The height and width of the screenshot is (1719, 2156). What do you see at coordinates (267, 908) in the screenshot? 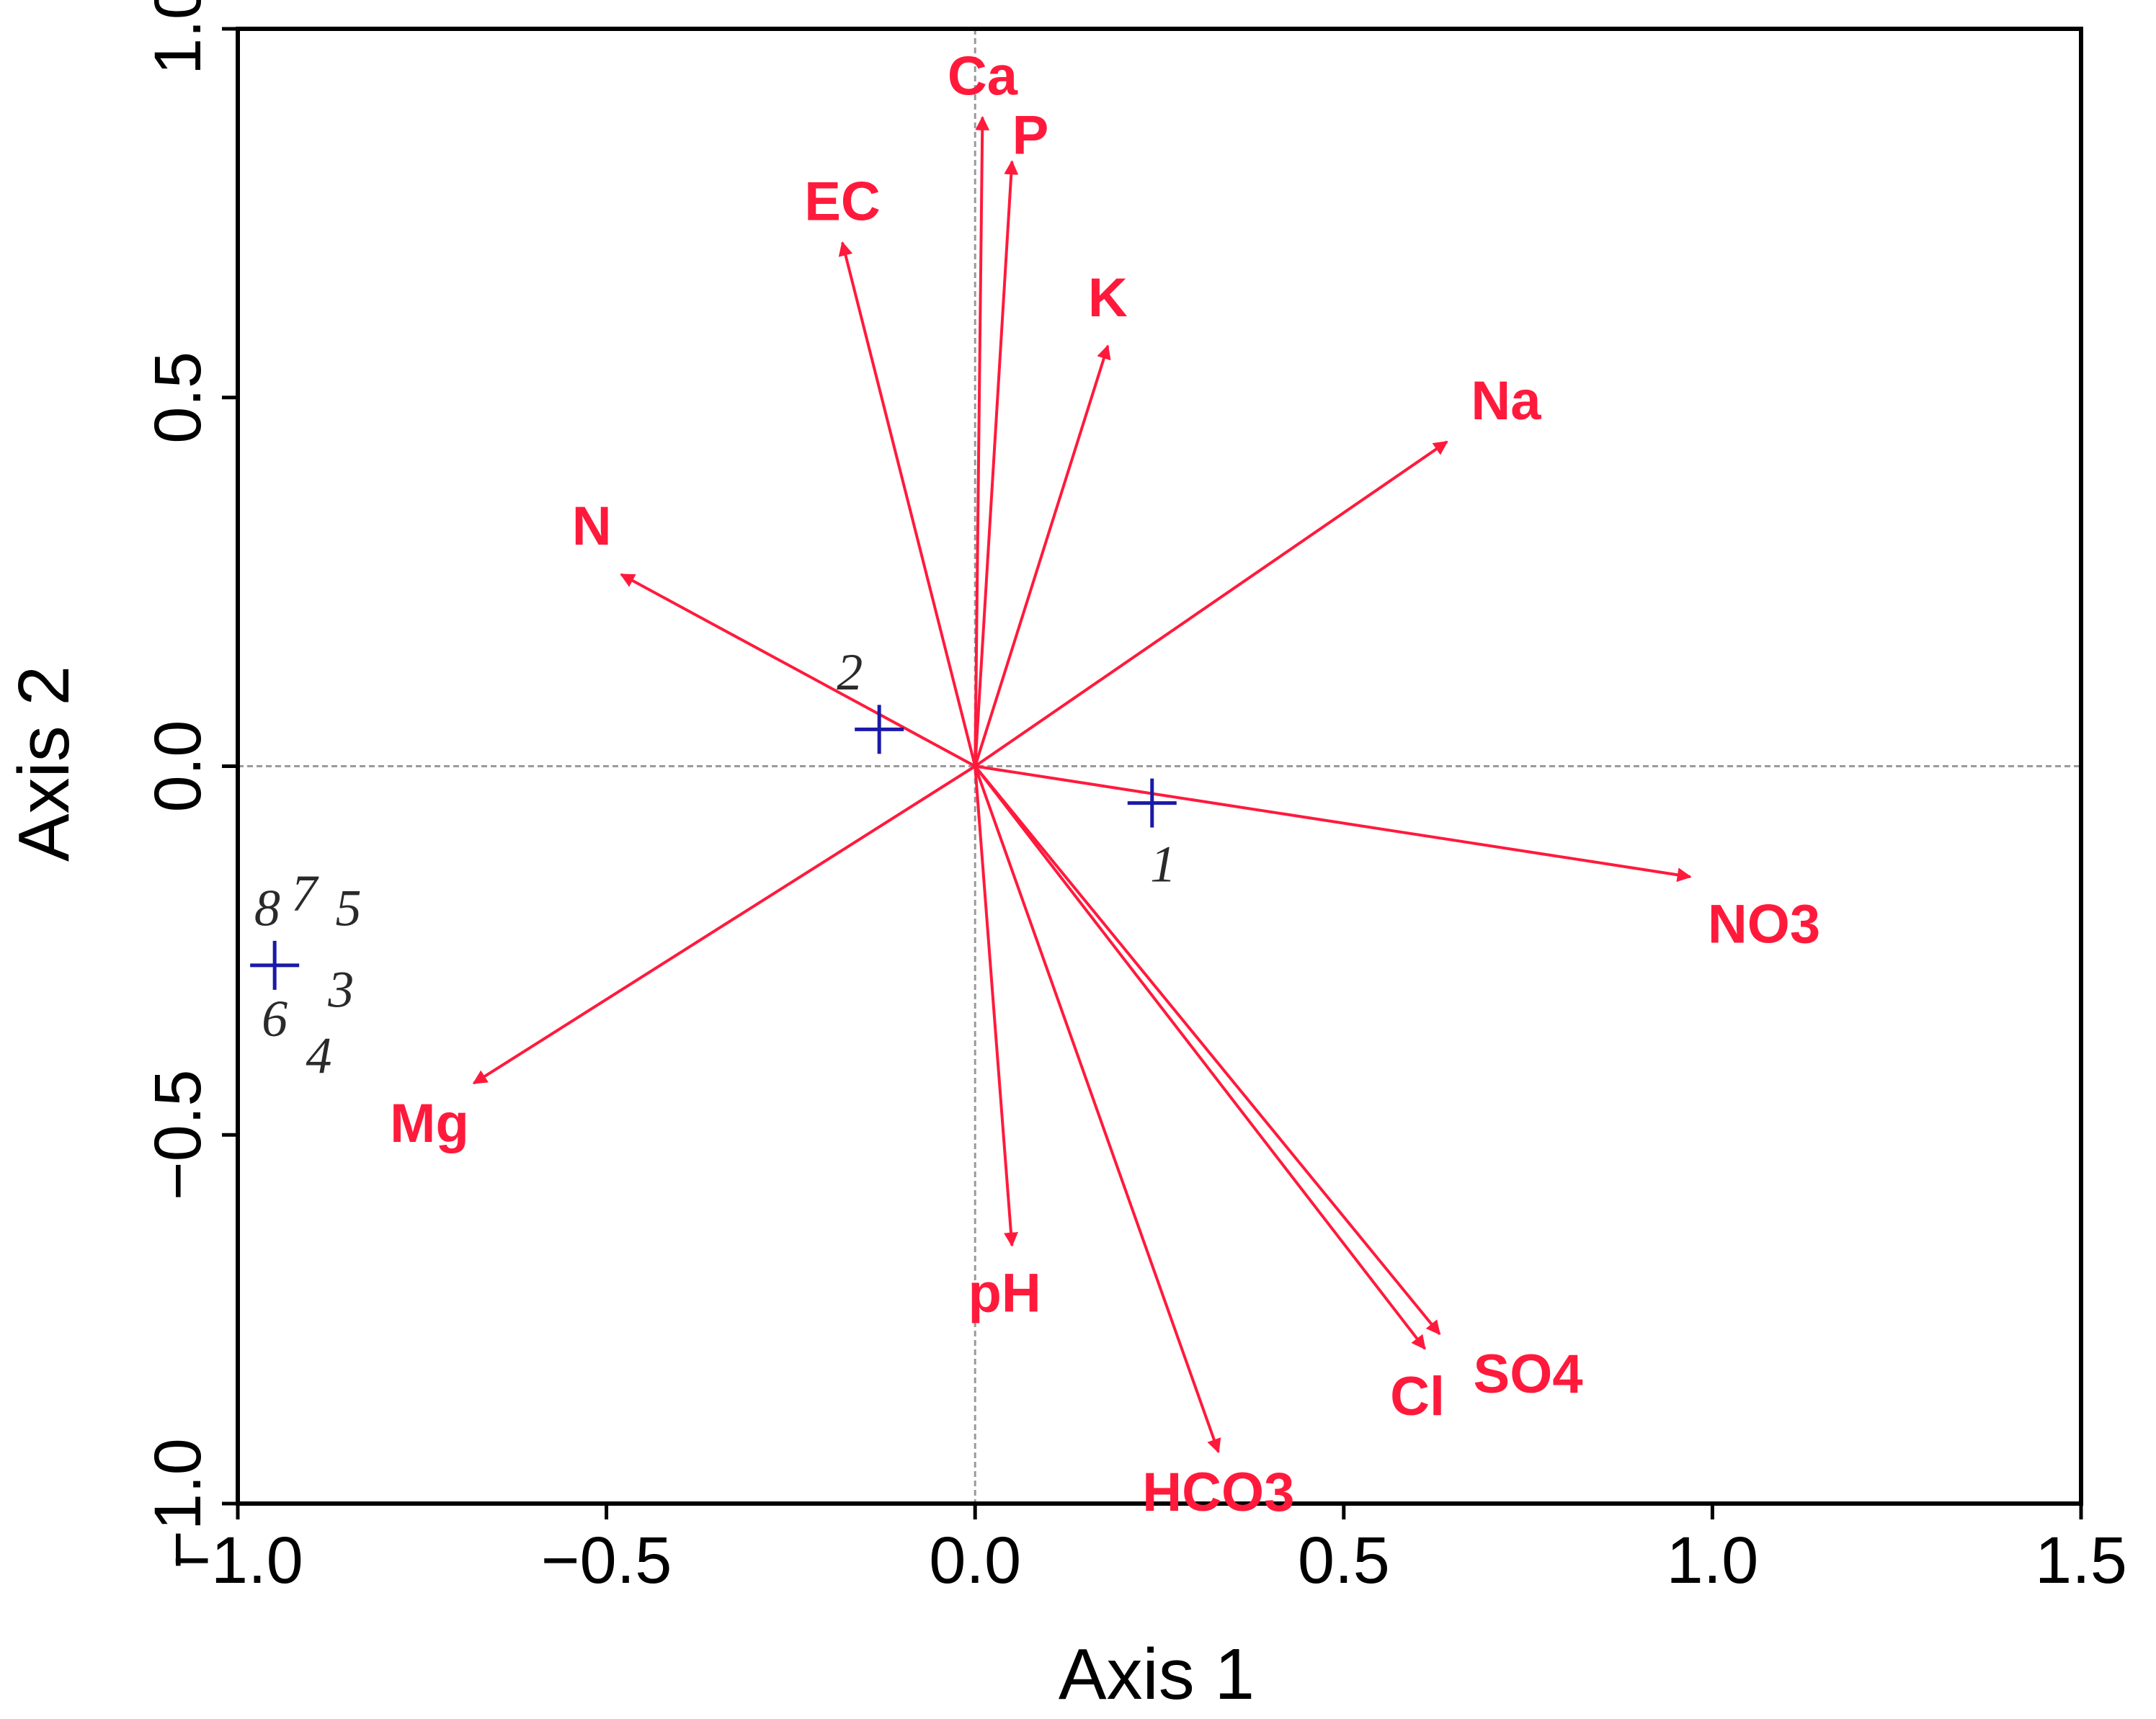
I see `site-label-8: 8` at bounding box center [267, 908].